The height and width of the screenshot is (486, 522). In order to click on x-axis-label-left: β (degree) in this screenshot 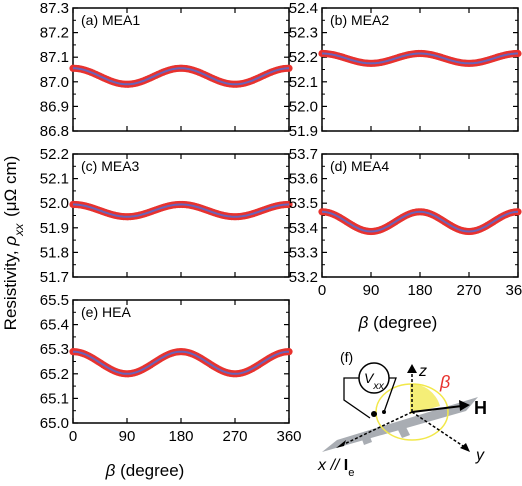, I will do `click(145, 470)`.